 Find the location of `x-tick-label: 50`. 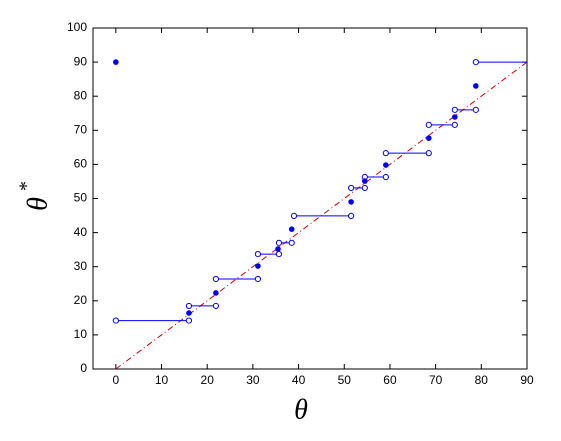

x-tick-label: 50 is located at coordinates (345, 380).